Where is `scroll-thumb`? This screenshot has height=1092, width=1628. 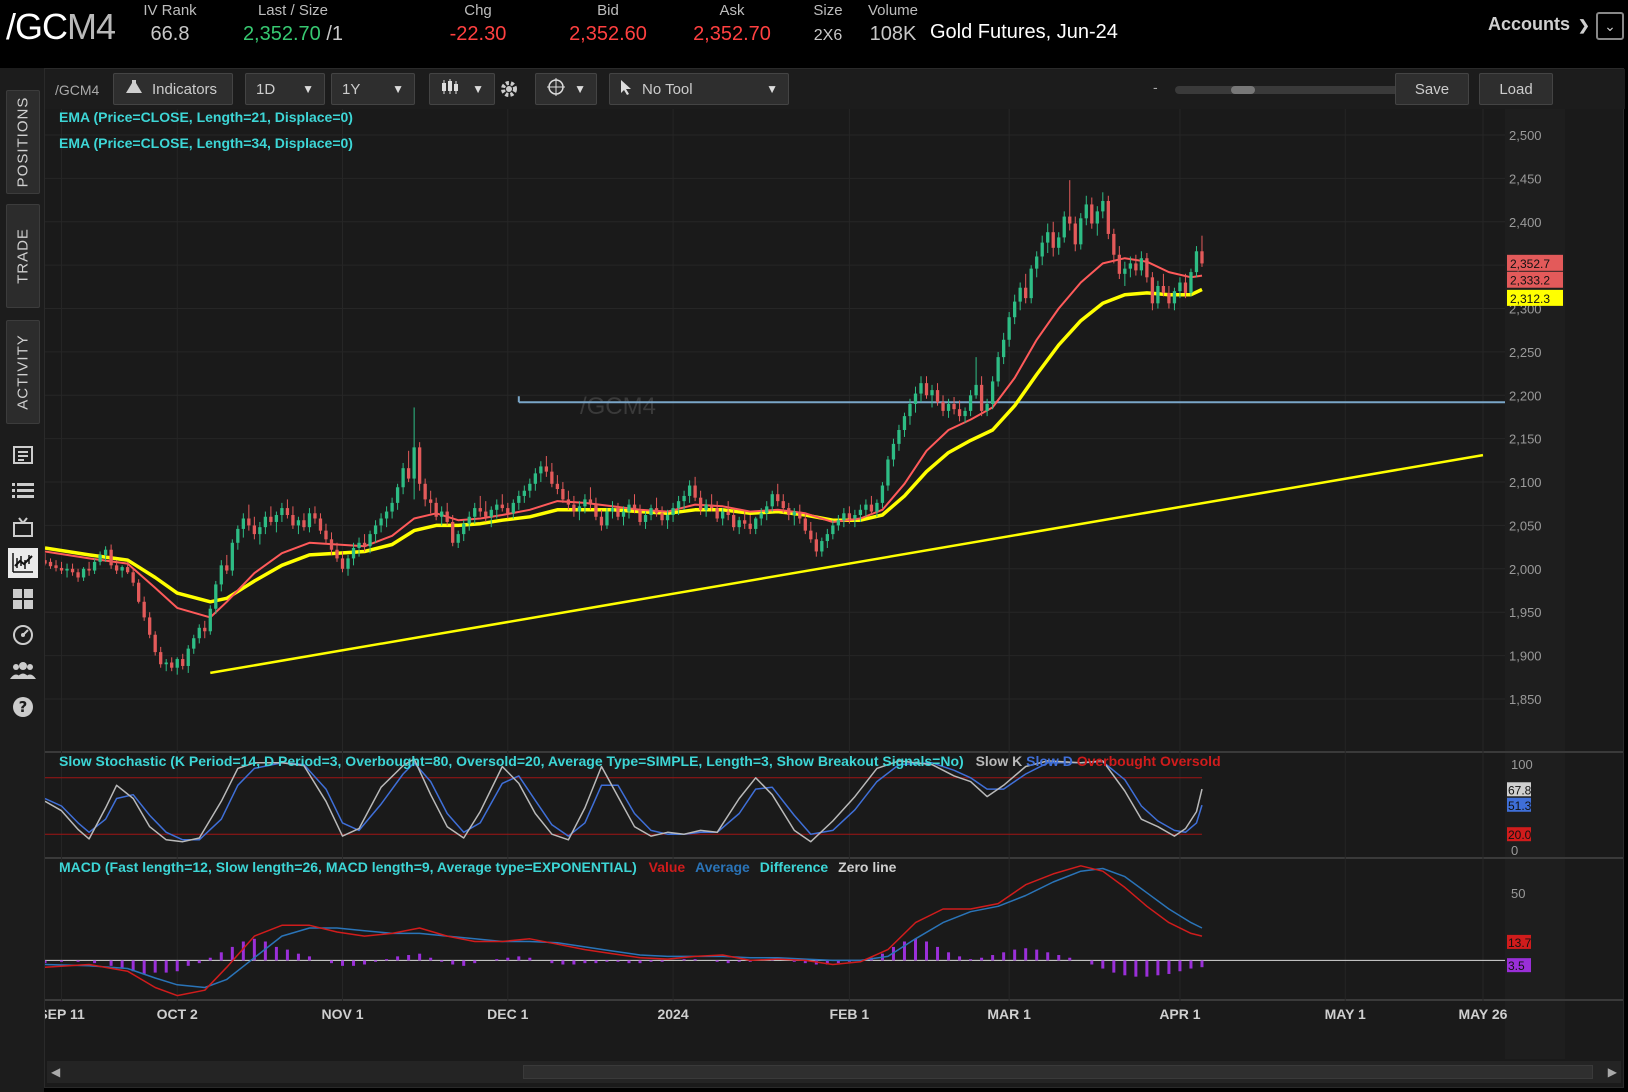 scroll-thumb is located at coordinates (1058, 1072).